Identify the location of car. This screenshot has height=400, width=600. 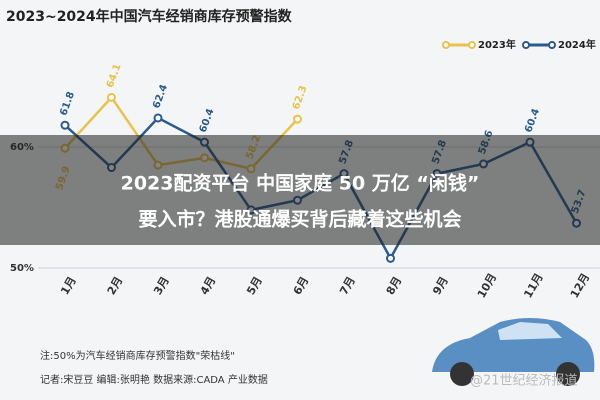
(513, 352).